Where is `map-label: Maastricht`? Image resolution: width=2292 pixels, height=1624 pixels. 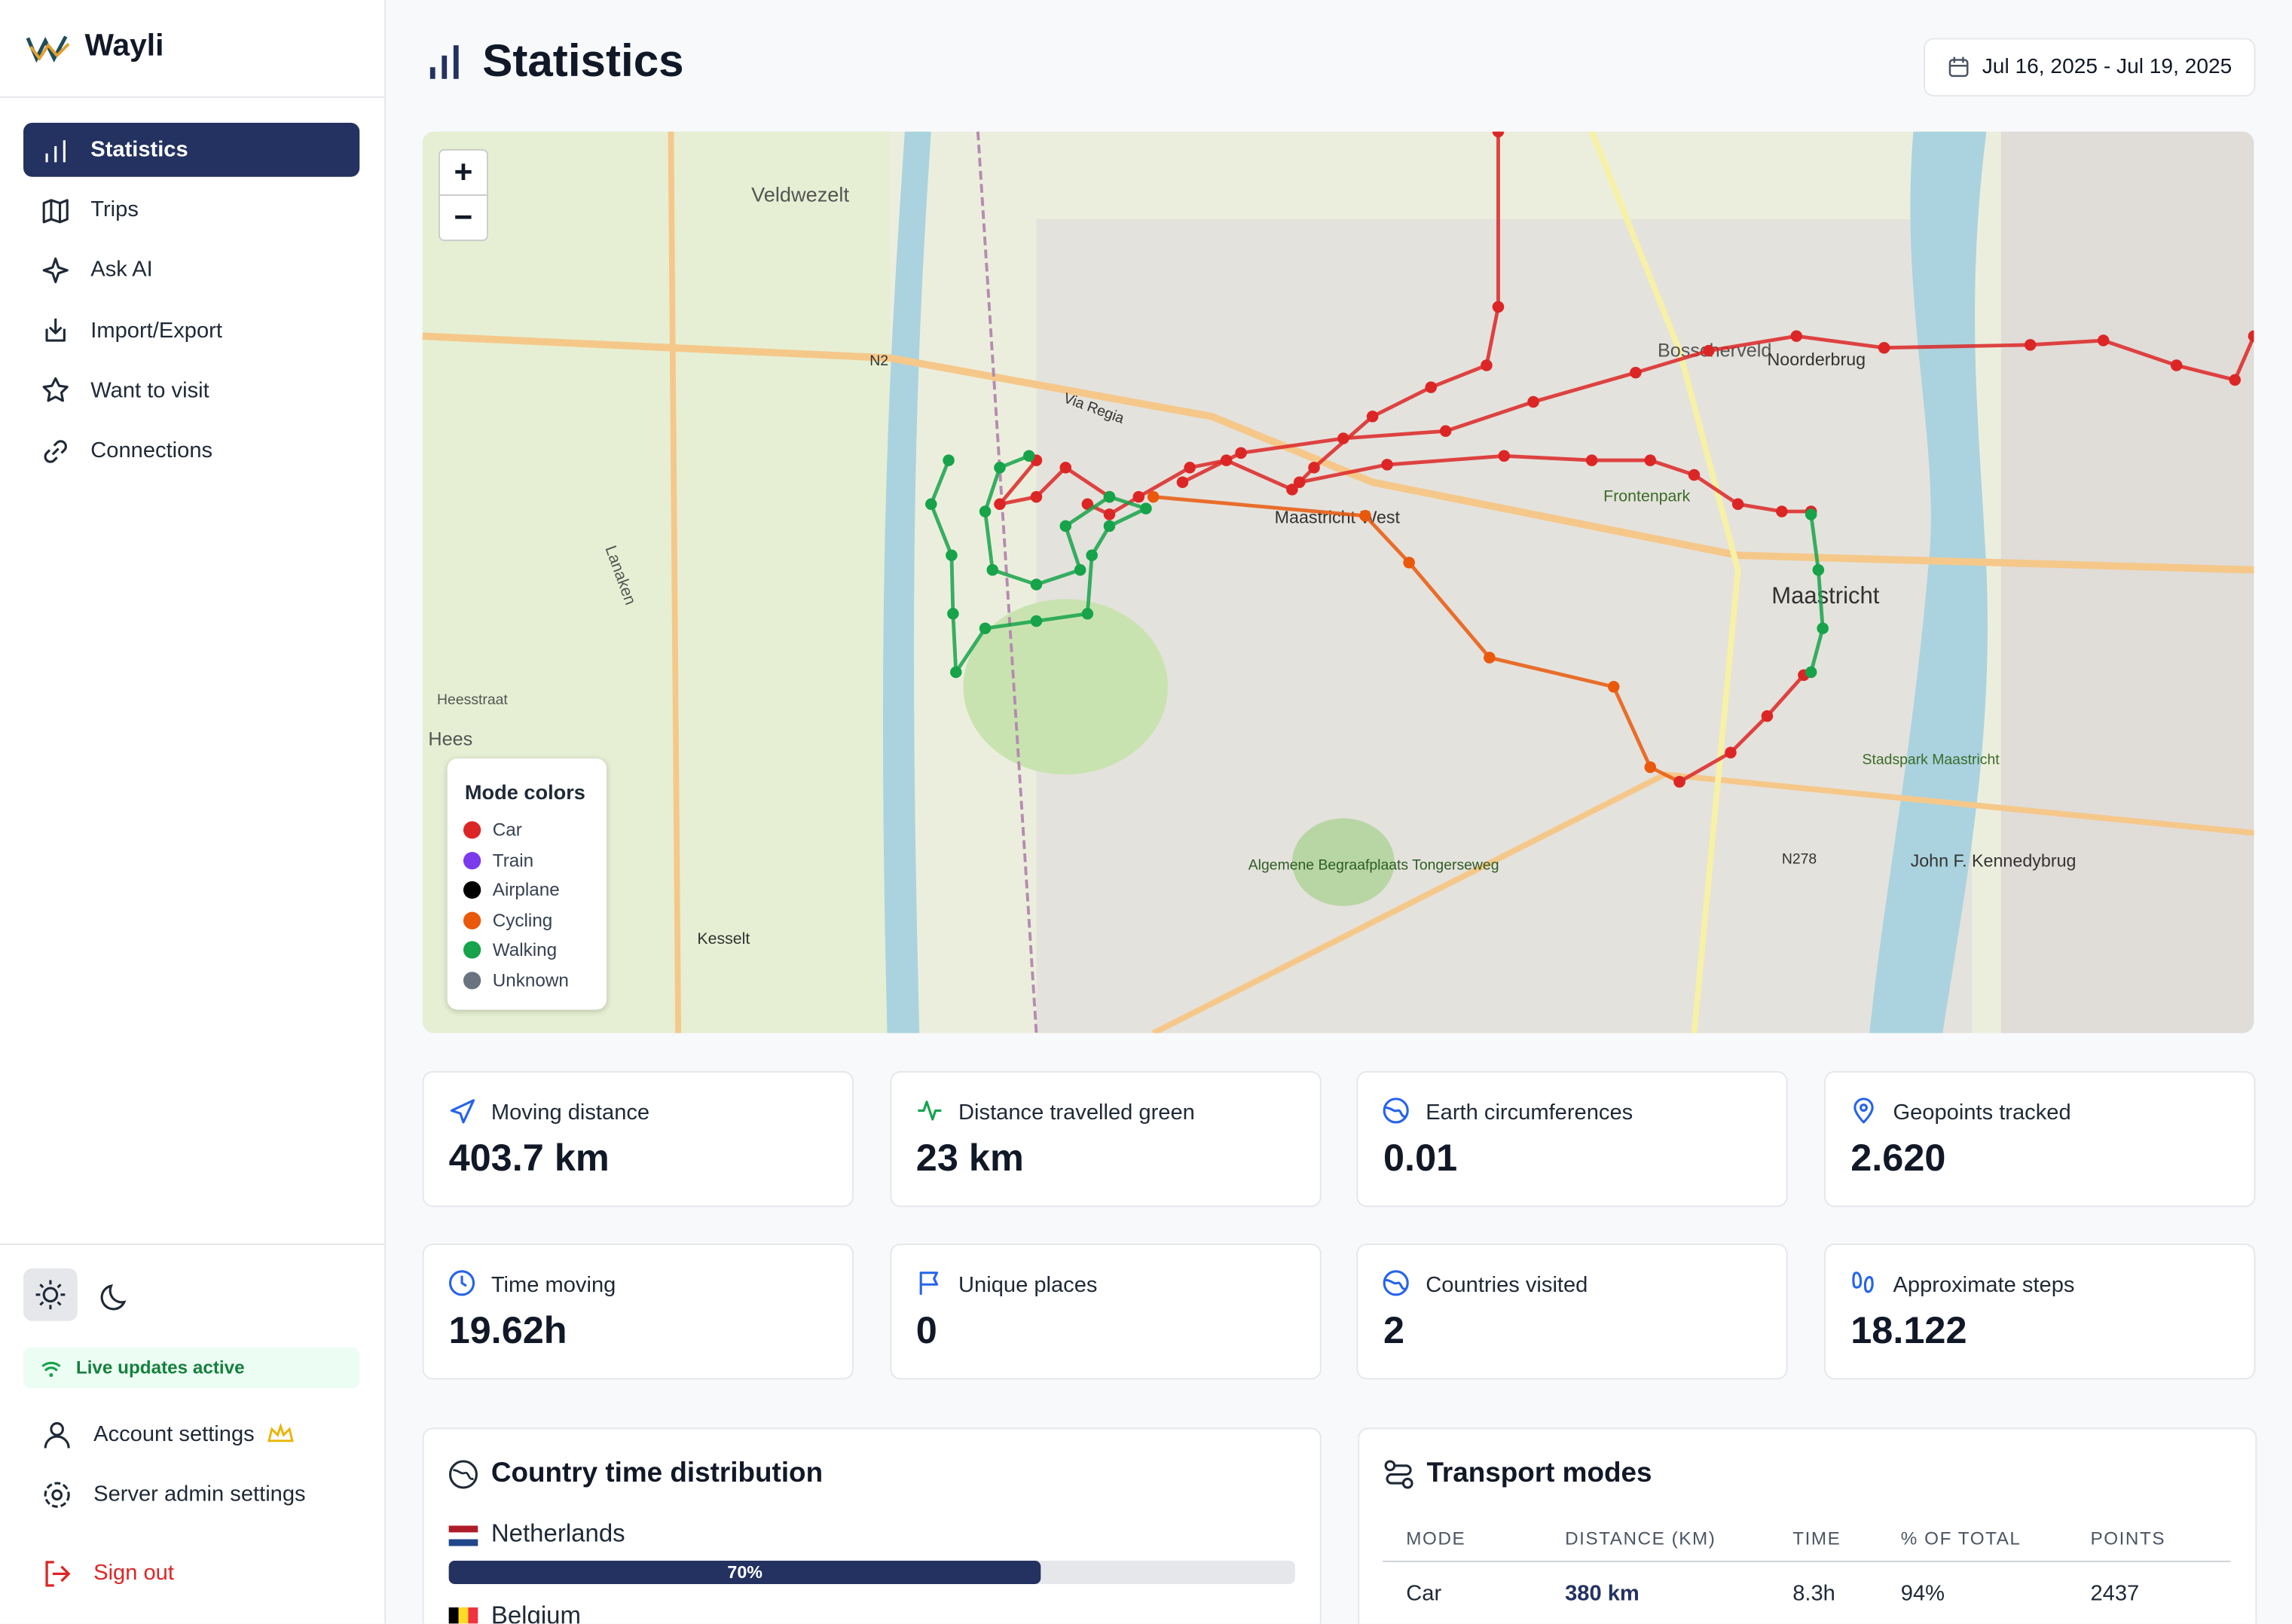
map-label: Maastricht is located at coordinates (1825, 596).